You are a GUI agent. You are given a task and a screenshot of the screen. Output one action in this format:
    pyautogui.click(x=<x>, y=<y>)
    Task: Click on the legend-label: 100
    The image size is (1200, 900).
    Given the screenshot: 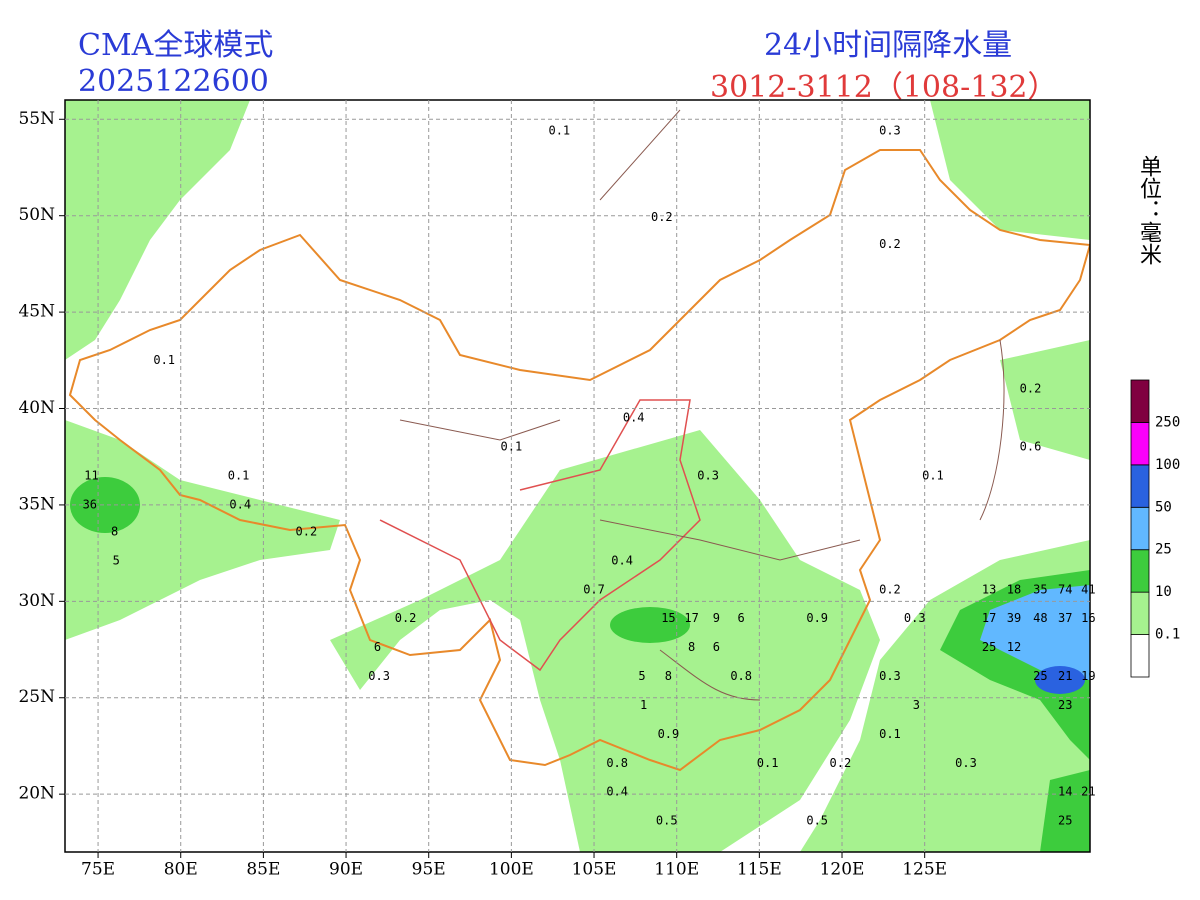 What is the action you would take?
    pyautogui.click(x=1167, y=465)
    